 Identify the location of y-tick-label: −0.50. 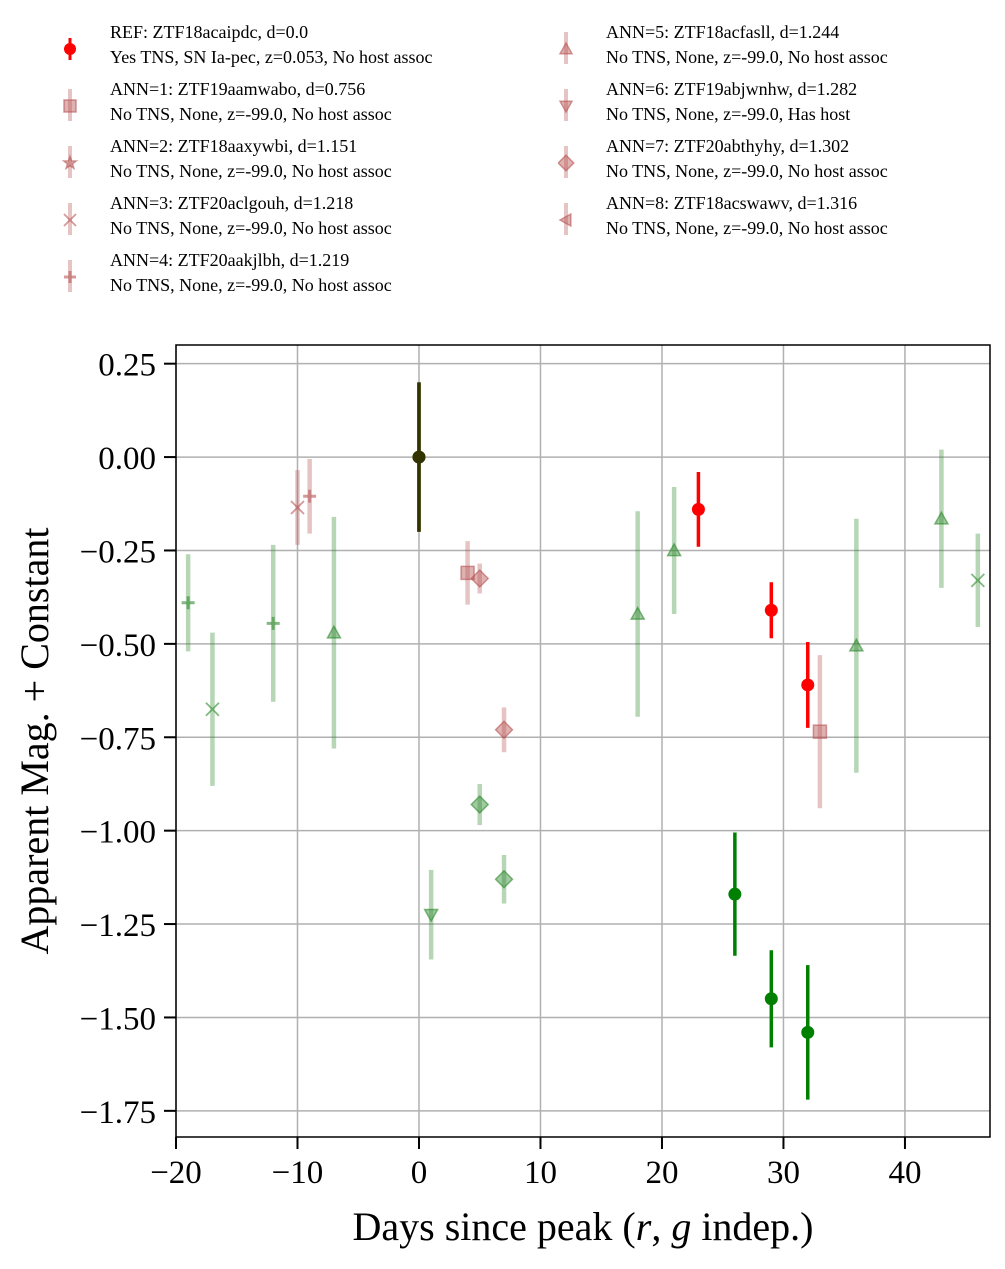
(118, 646).